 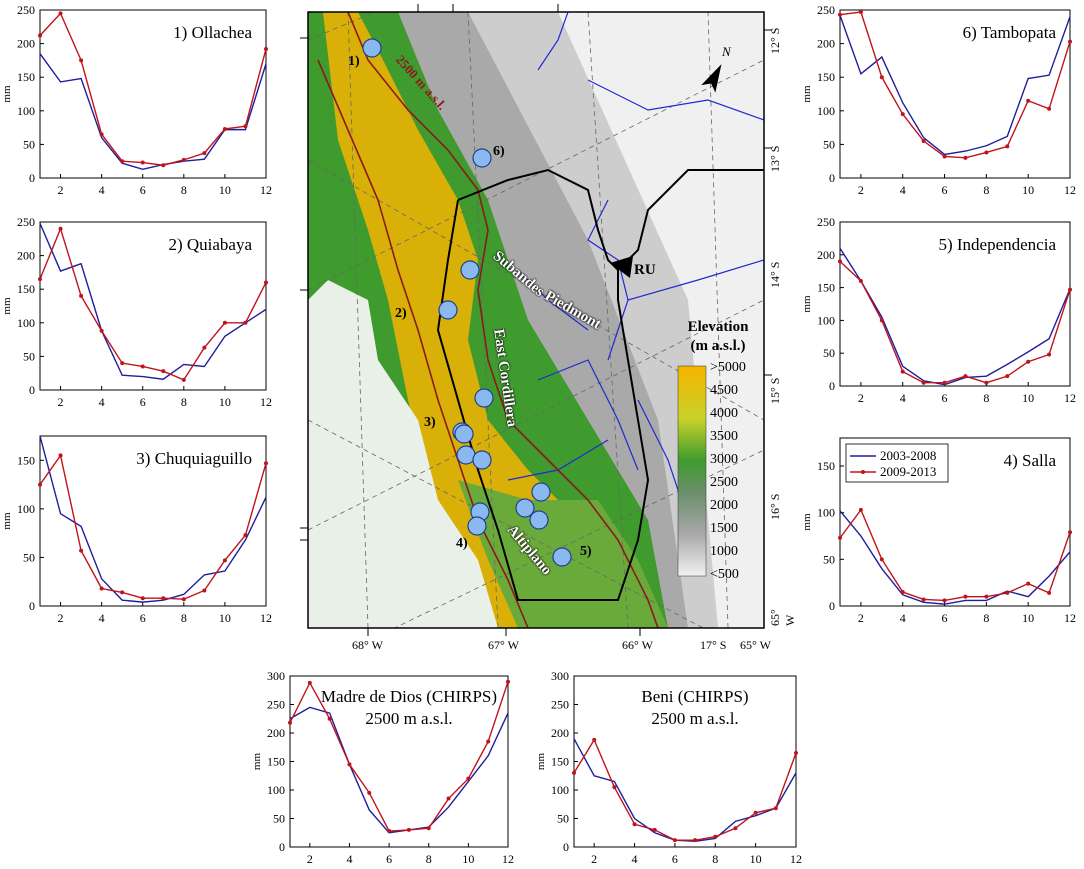 I want to click on chart-svg: 0 50 100 150 200 250 2 4 6 8 10 12 mm 6) Tambopata, so click(x=938, y=100).